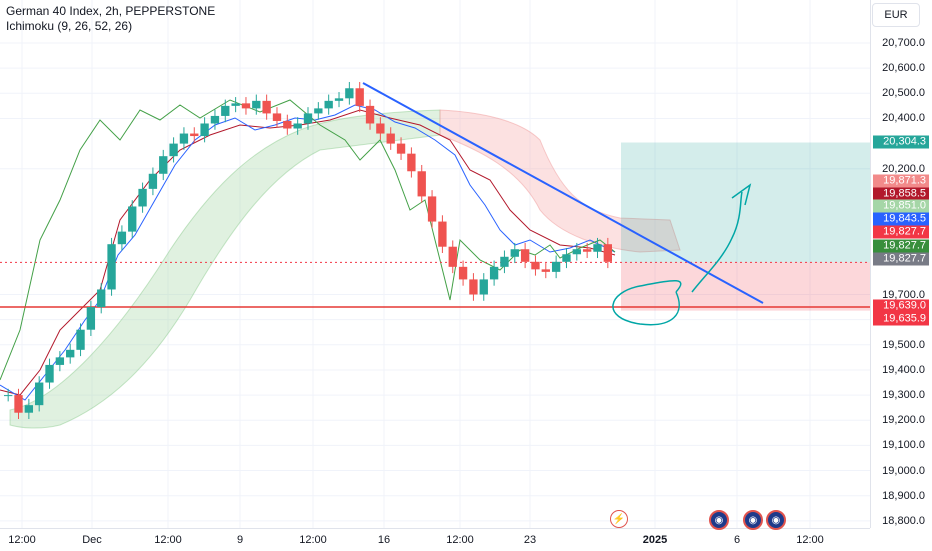 This screenshot has height=551, width=932. What do you see at coordinates (903, 43) in the screenshot?
I see `price-tick-label: 20,700.0` at bounding box center [903, 43].